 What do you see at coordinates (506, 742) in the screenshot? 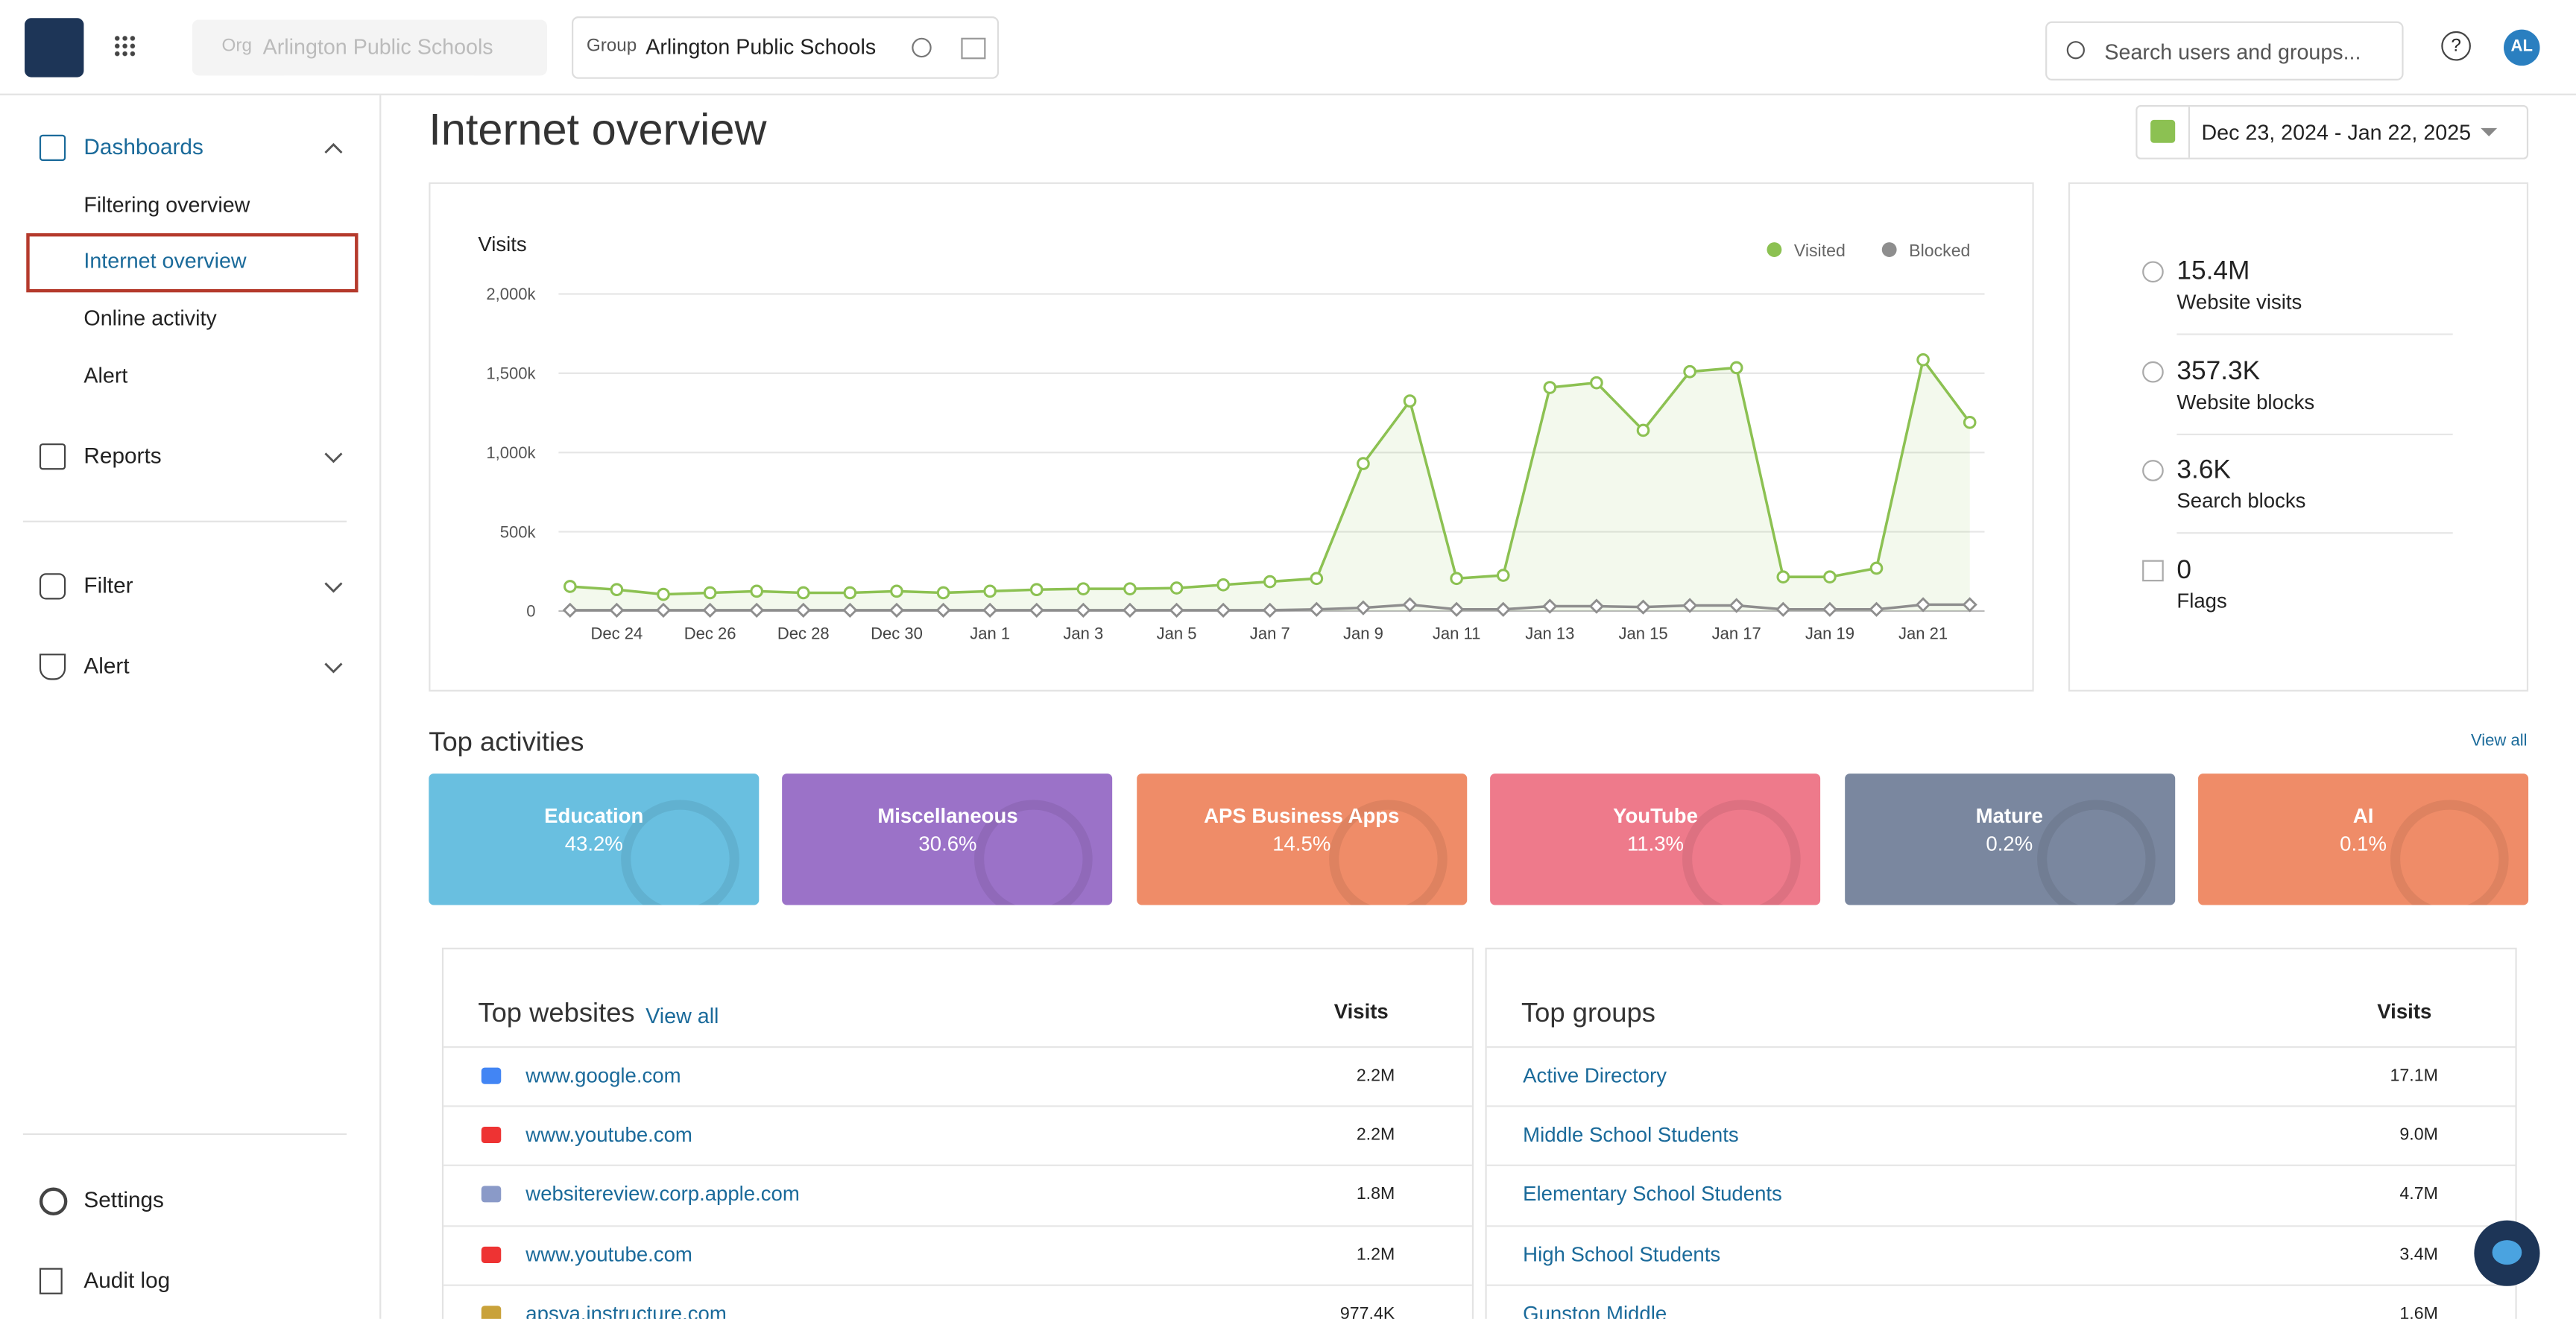
I see `section-title: Top activities` at bounding box center [506, 742].